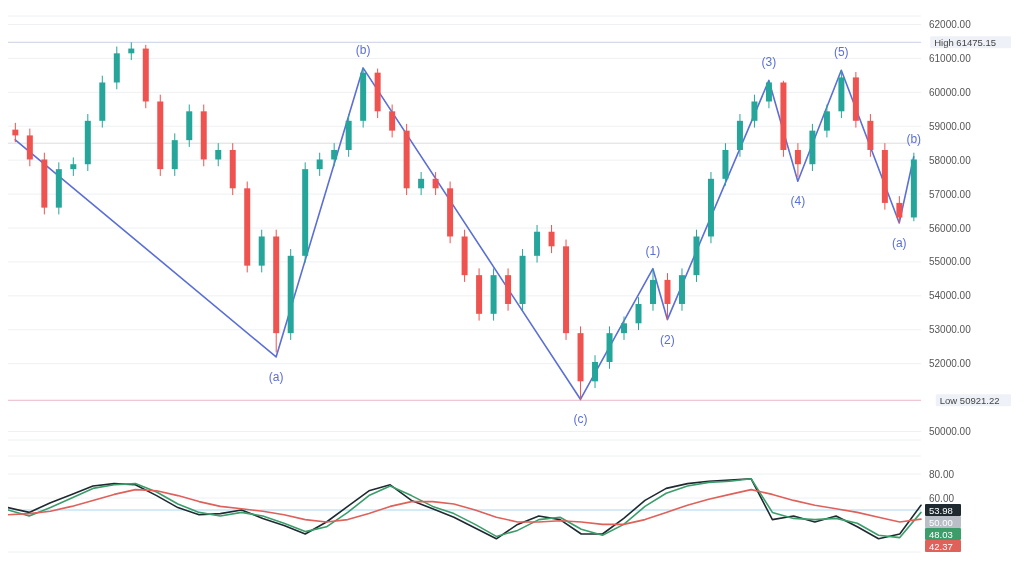 The width and height of the screenshot is (1024, 564). I want to click on y-tick-label: 52000.00, so click(950, 364).